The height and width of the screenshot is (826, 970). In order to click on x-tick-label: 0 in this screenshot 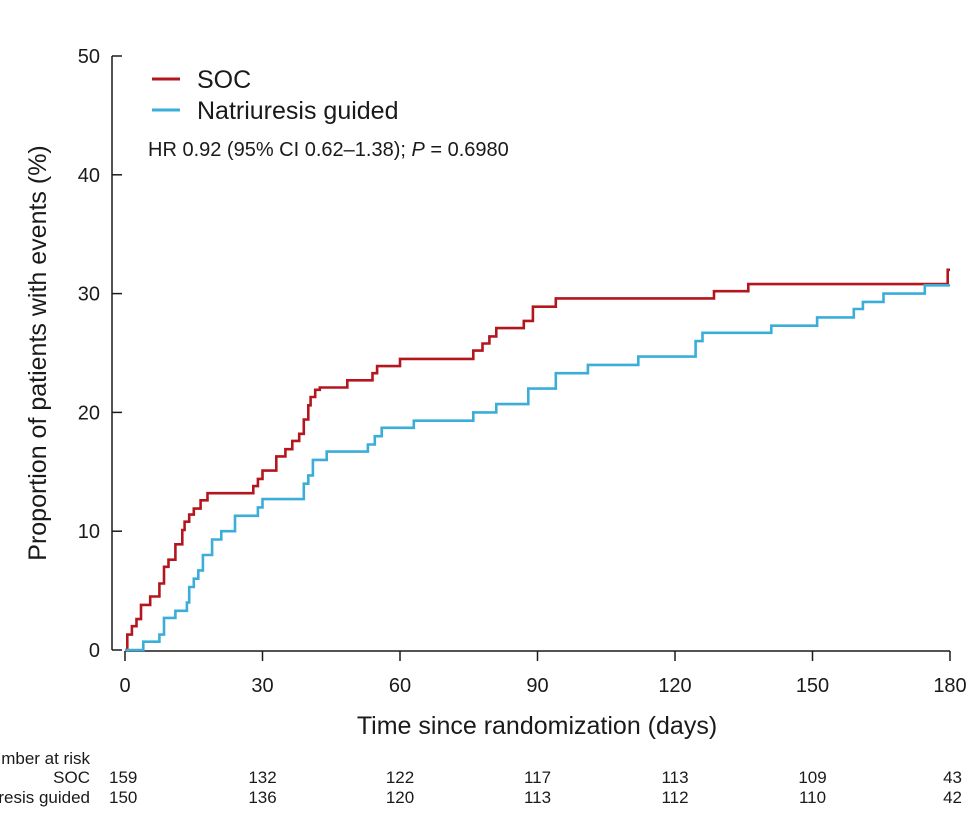, I will do `click(124, 686)`.